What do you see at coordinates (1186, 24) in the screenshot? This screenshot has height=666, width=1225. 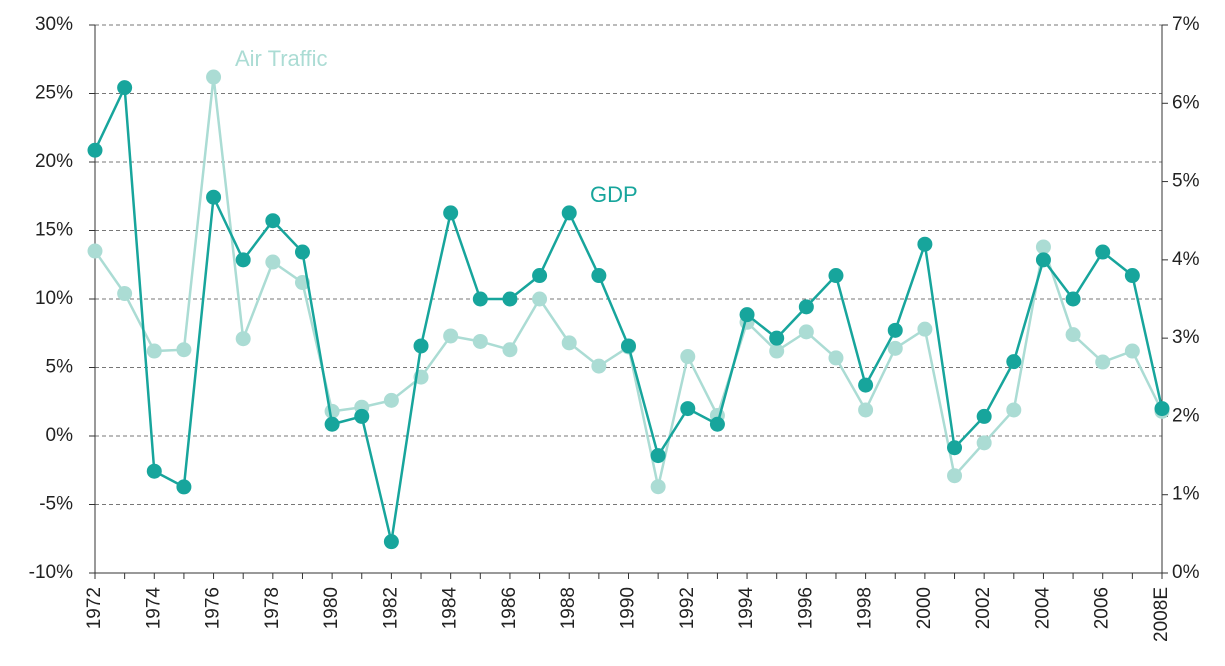 I see `y2-tick-label: 7%` at bounding box center [1186, 24].